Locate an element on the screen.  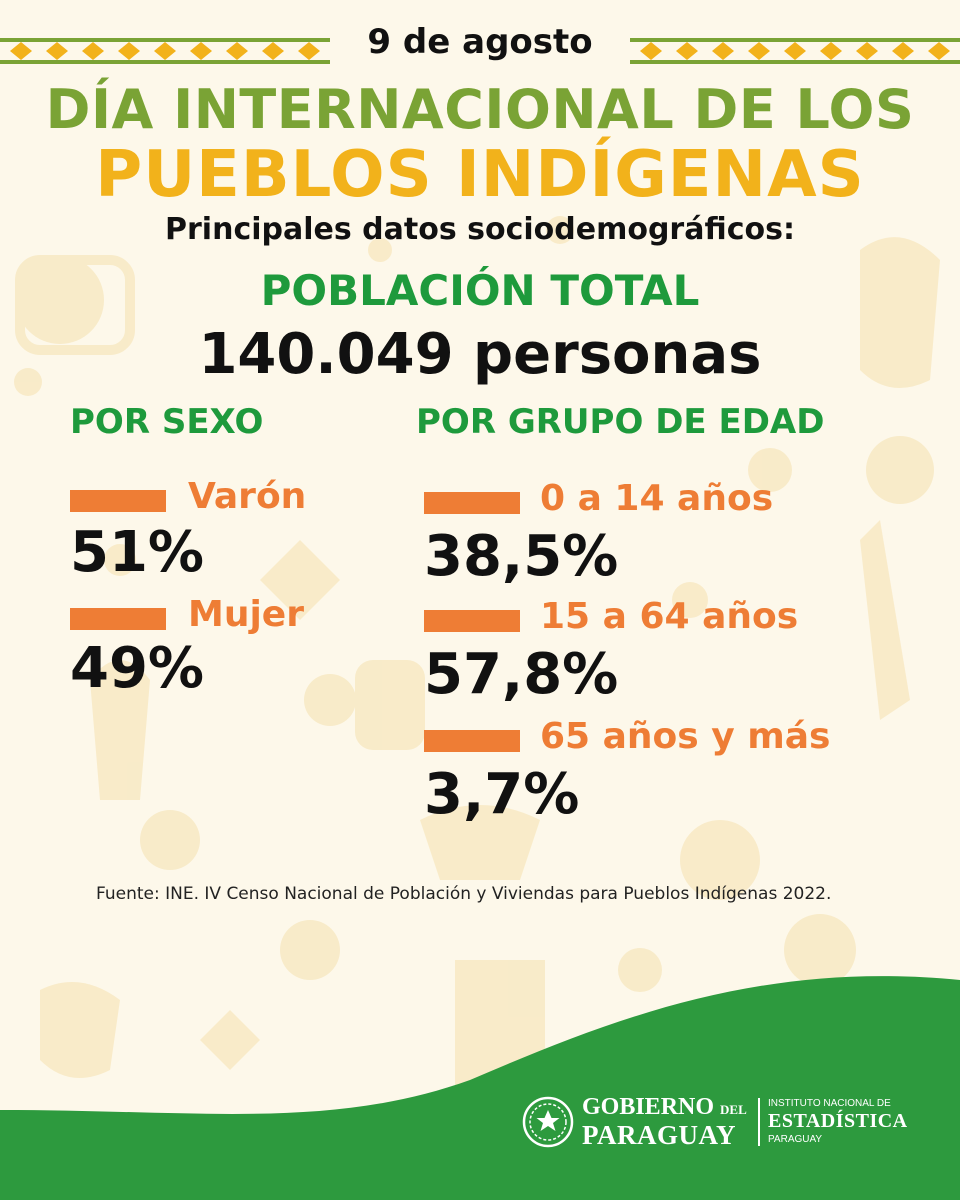
age-value-65-plus: 3,7% is located at coordinates (502, 794).